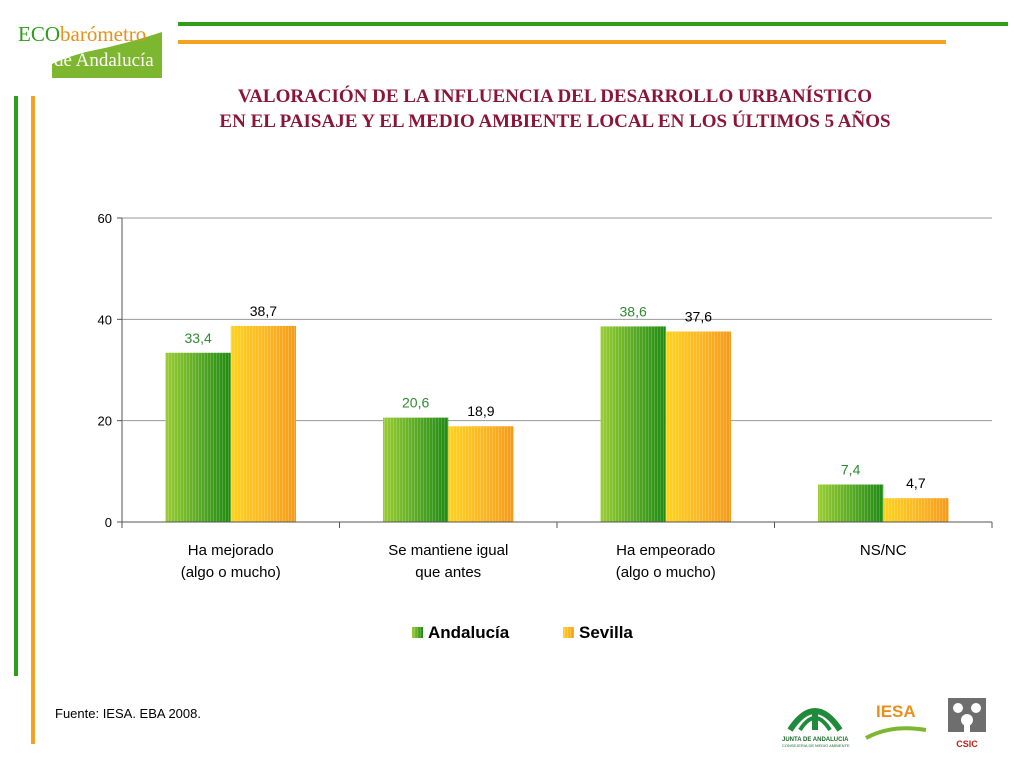 The height and width of the screenshot is (768, 1024). What do you see at coordinates (816, 745) in the screenshot?
I see `junta-text-2: CONSEJERIA DE MEDIO AMBIENTE` at bounding box center [816, 745].